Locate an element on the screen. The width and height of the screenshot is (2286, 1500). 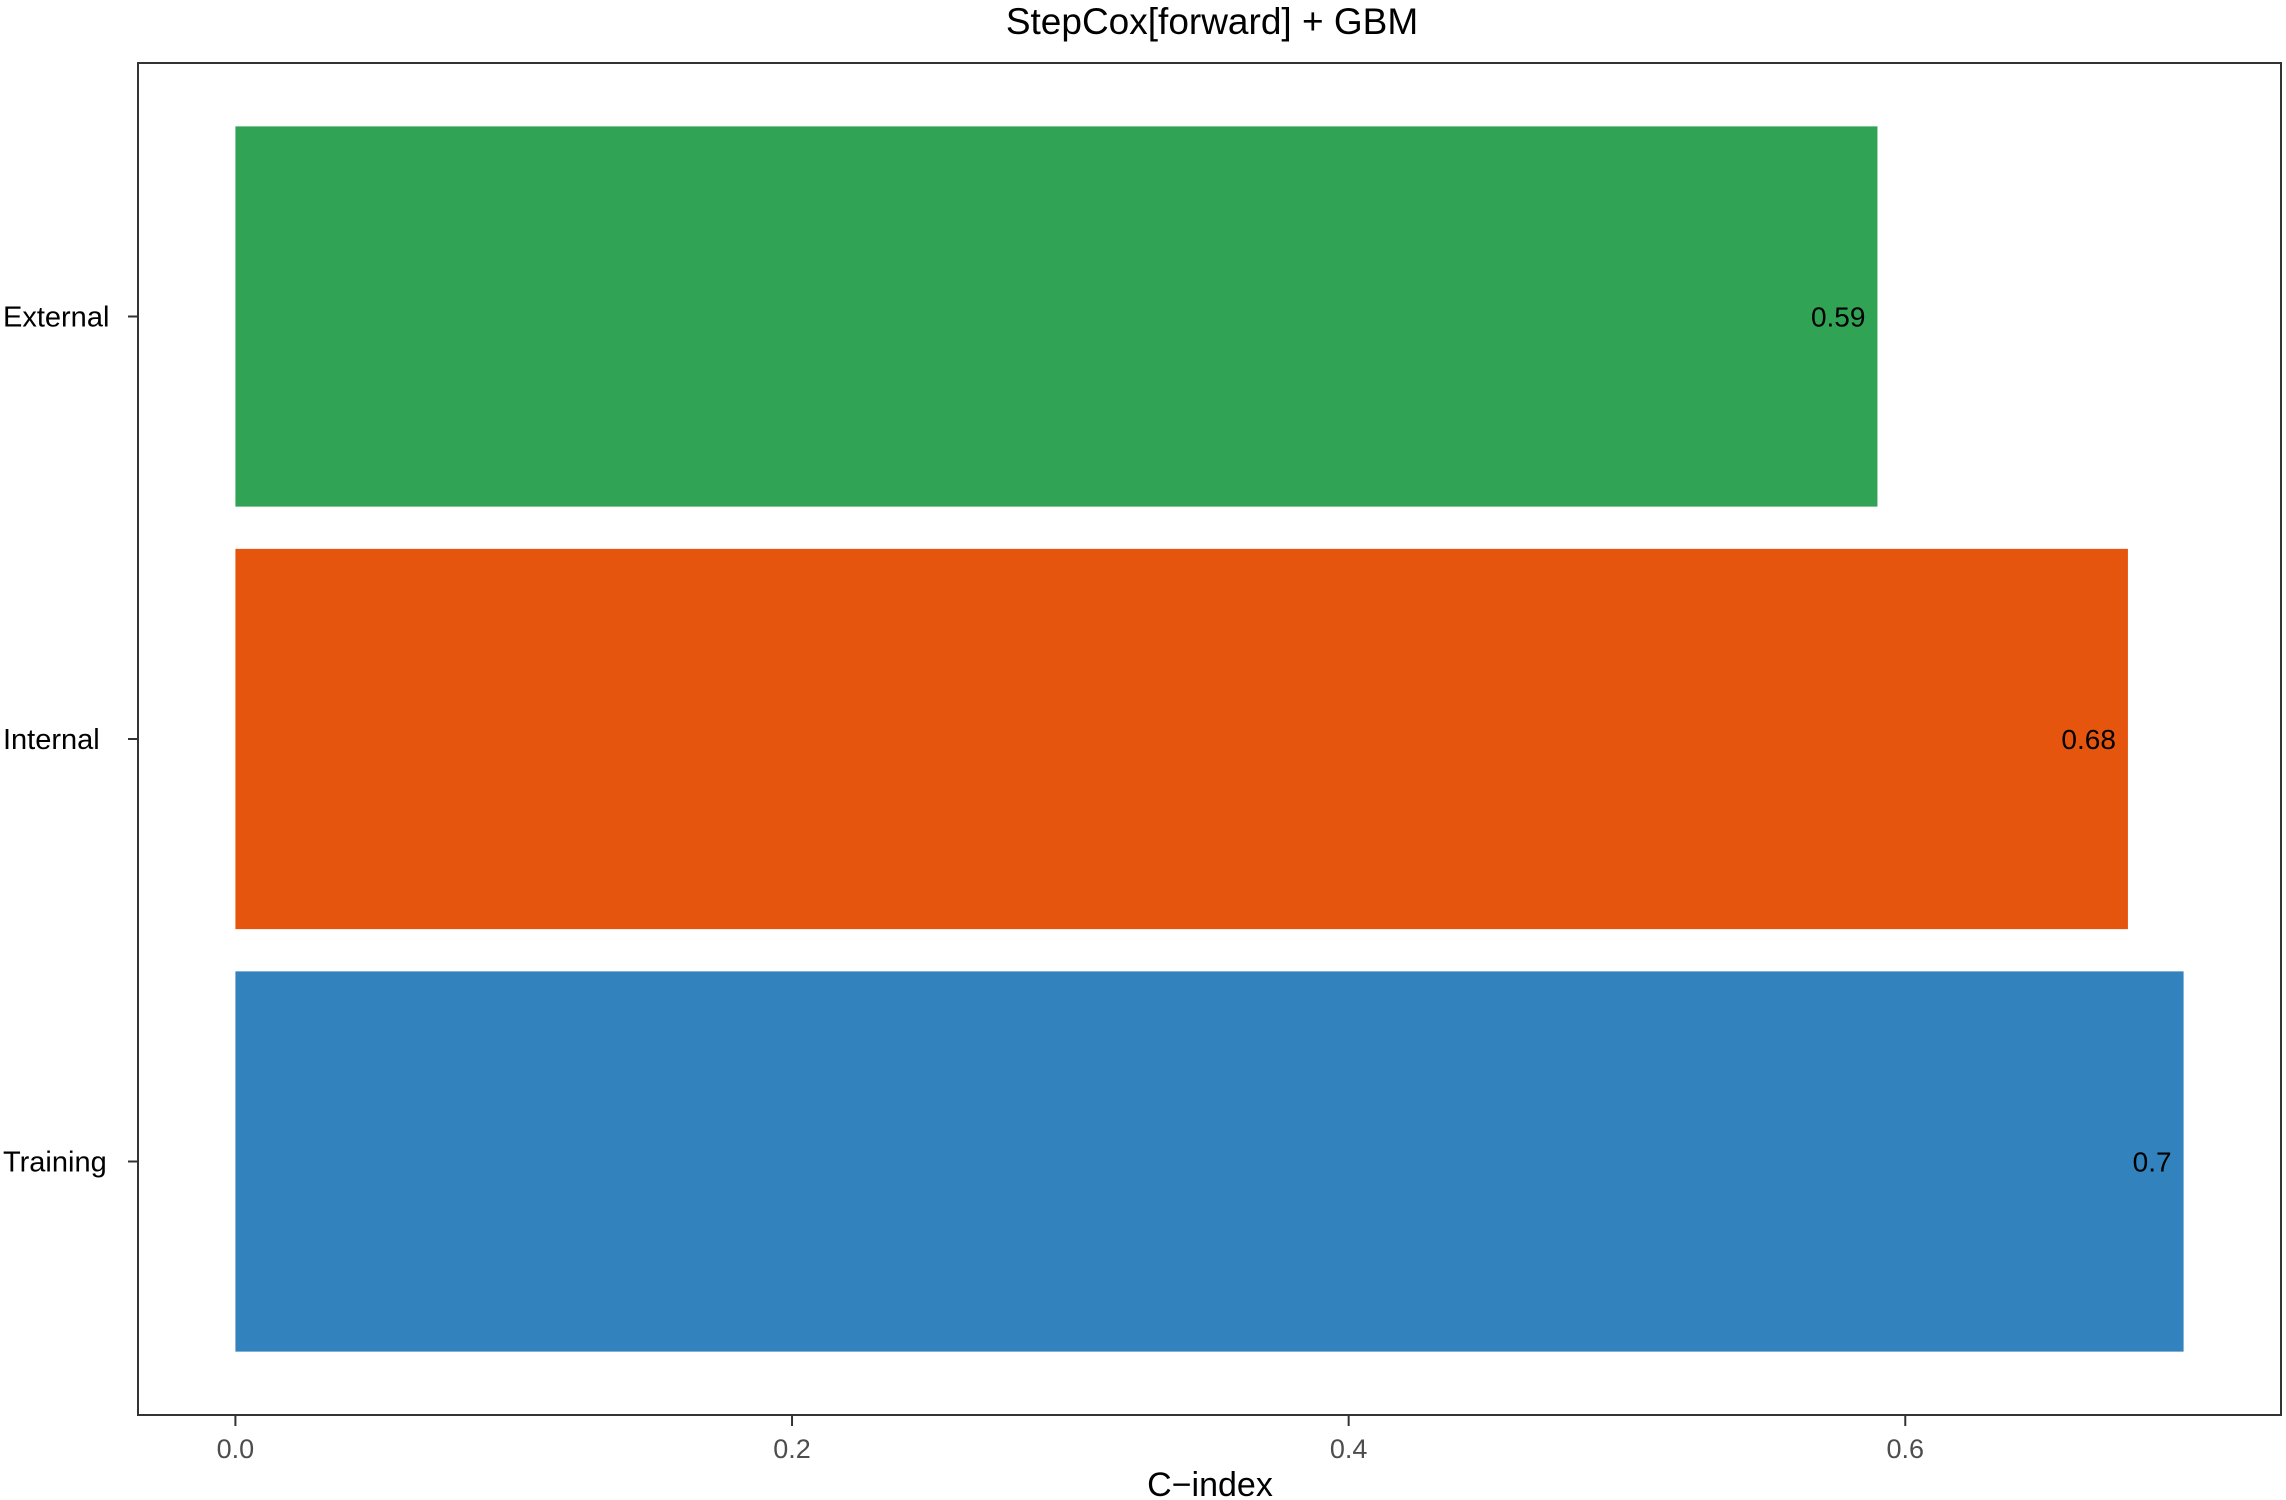
x-tick-label: 0.0 is located at coordinates (236, 1449).